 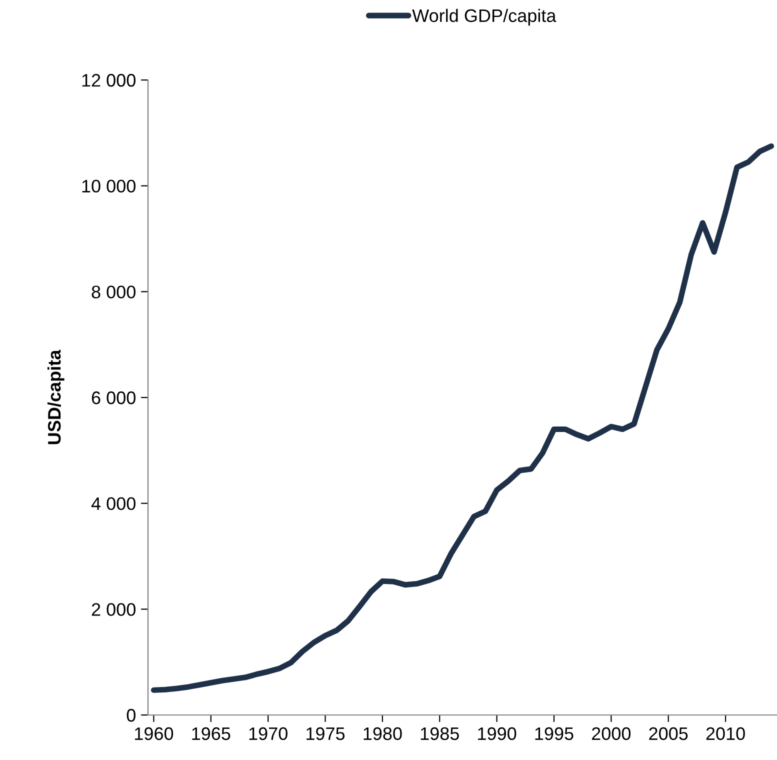 What do you see at coordinates (725, 733) in the screenshot?
I see `x-tick-label: 2010` at bounding box center [725, 733].